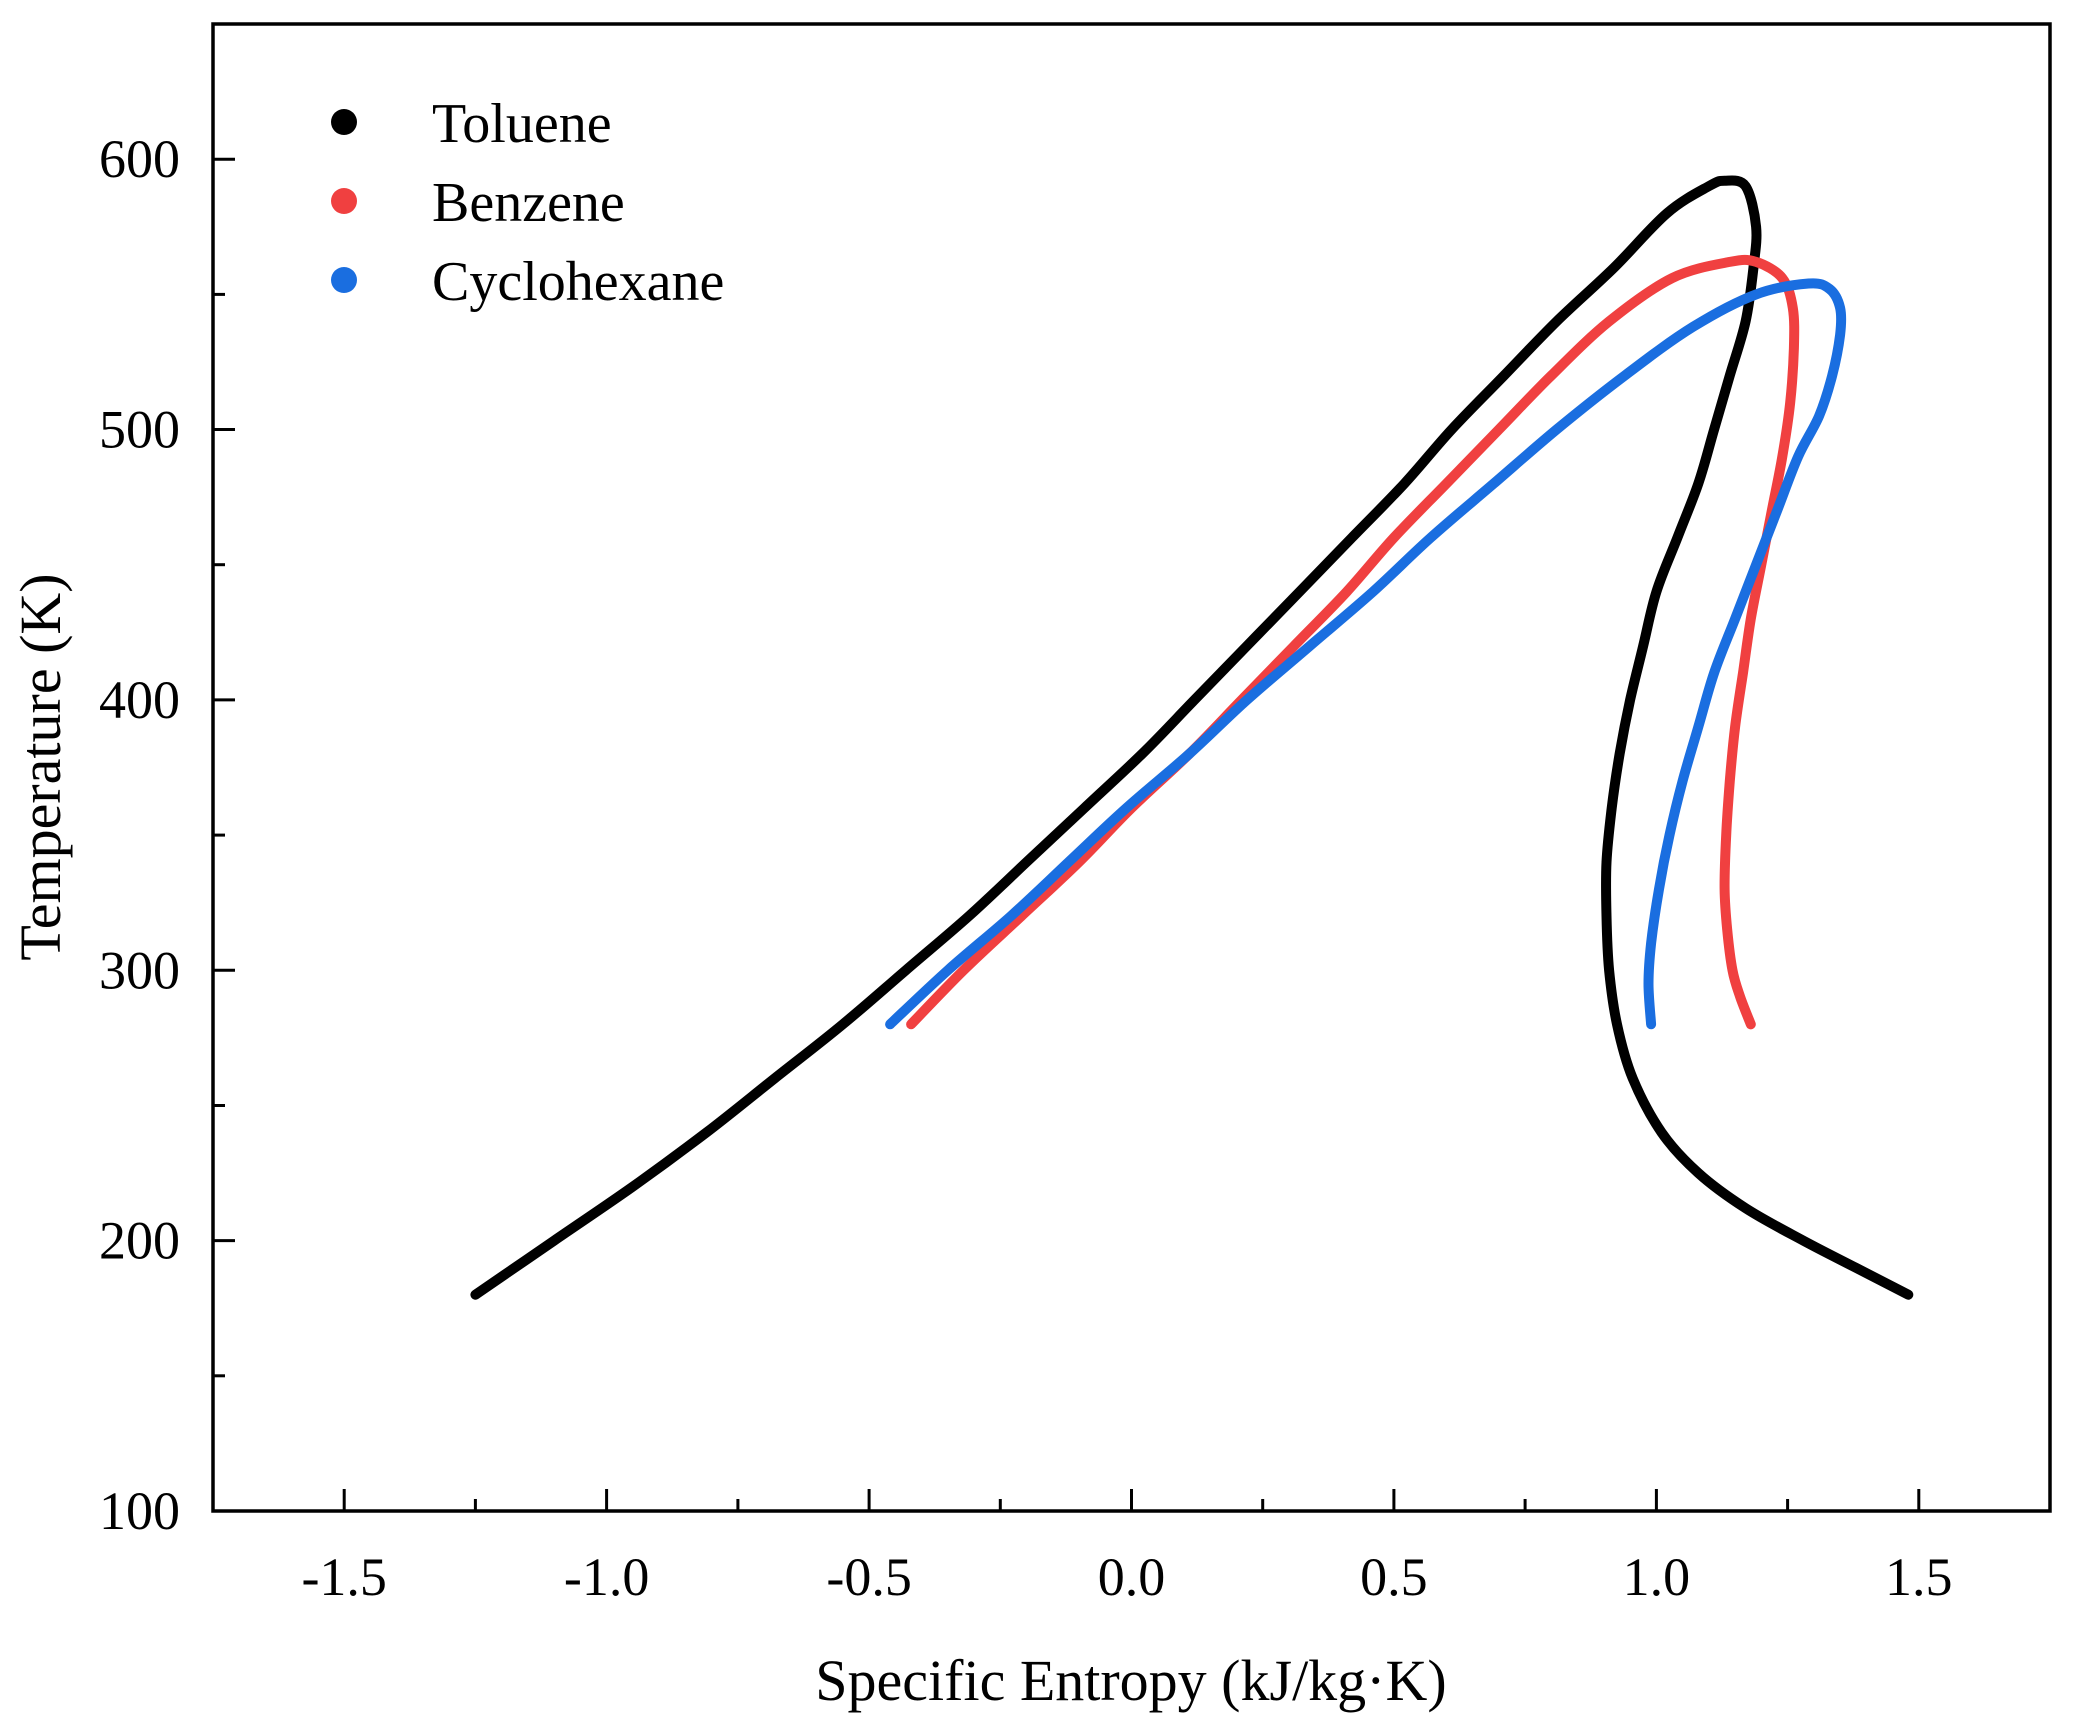  I want to click on y-tick-label: 600, so click(139, 159).